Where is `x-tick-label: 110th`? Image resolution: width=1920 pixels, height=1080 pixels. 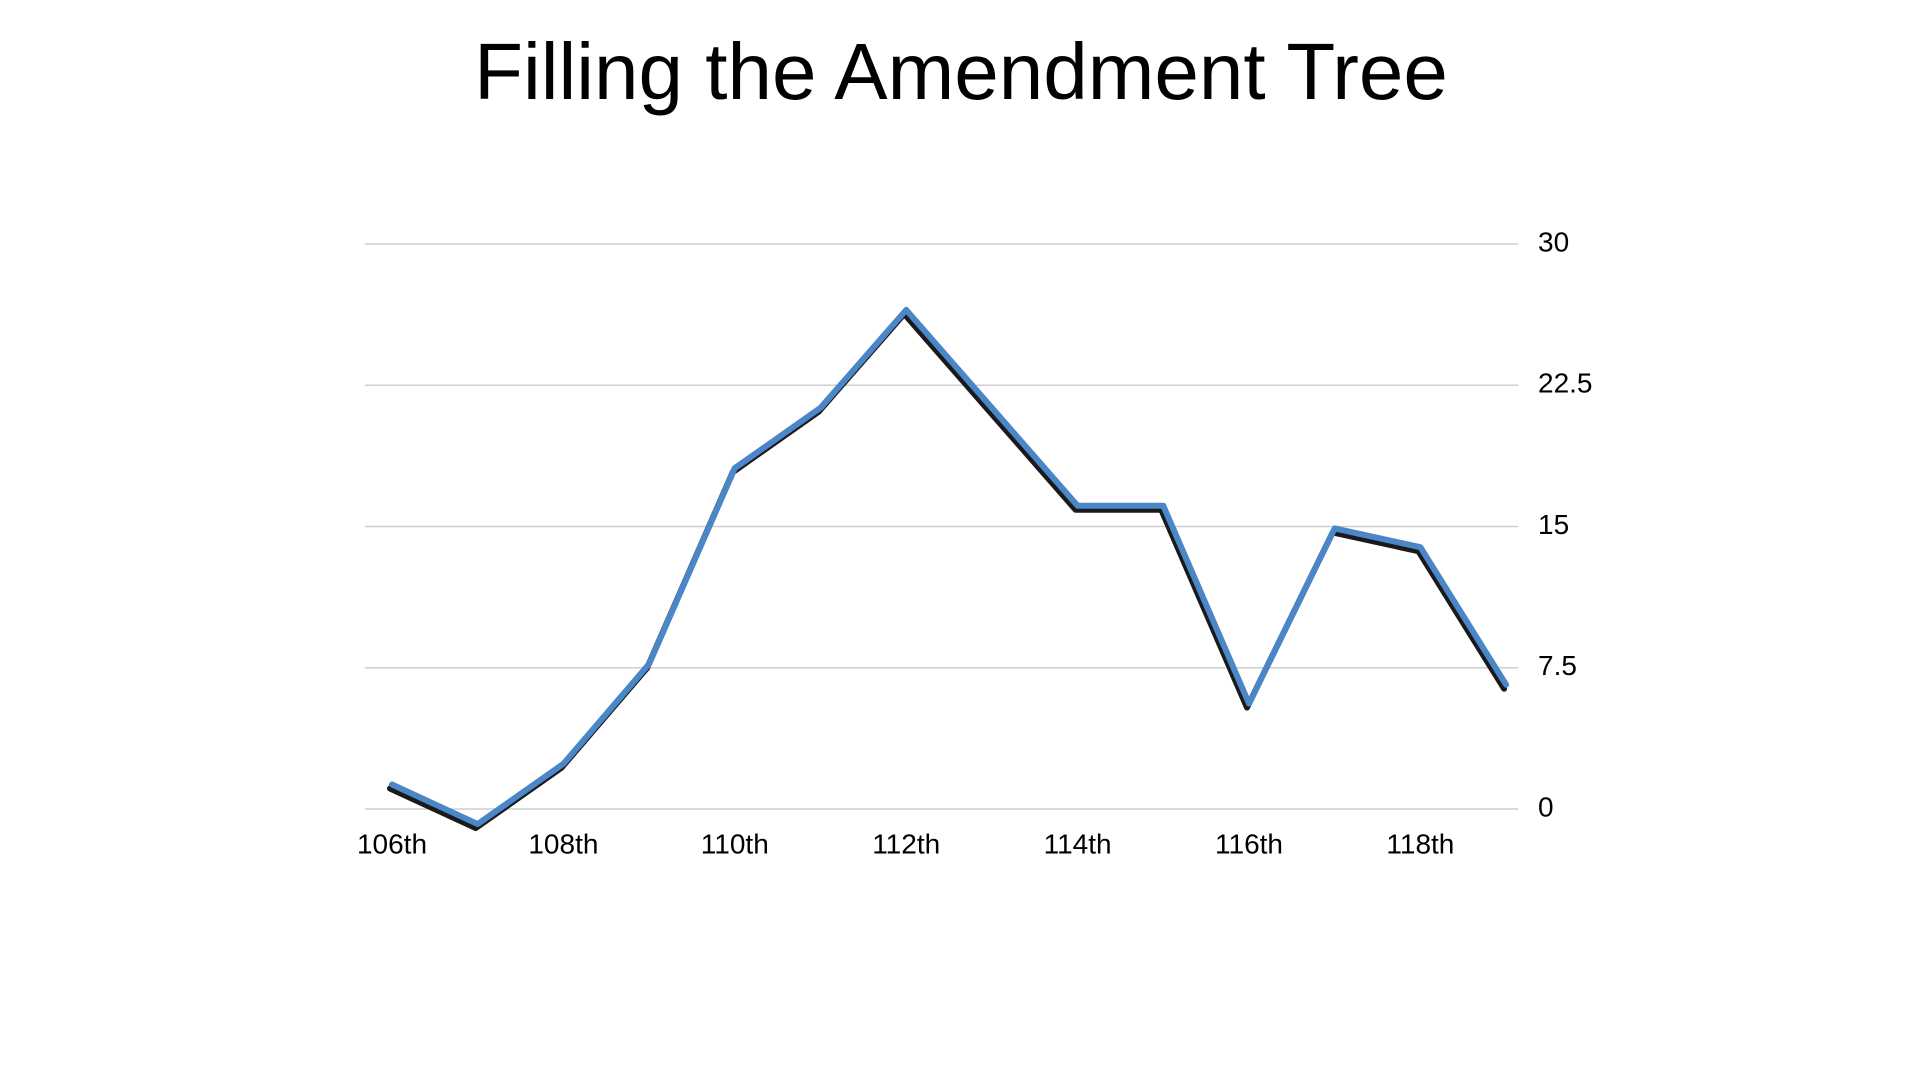 x-tick-label: 110th is located at coordinates (735, 843).